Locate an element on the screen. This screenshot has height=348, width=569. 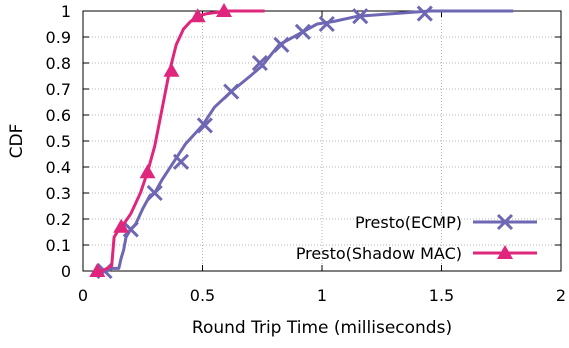
y-tick-label: 0.4 is located at coordinates (58, 167).